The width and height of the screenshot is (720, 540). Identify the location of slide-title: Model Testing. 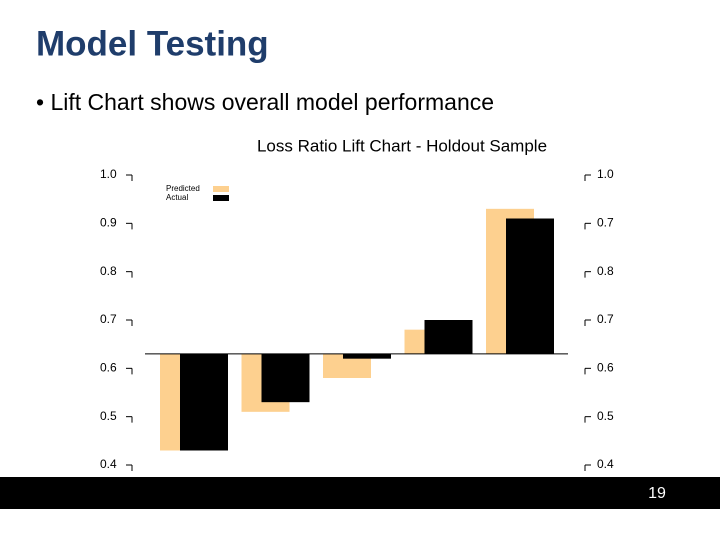
(152, 43).